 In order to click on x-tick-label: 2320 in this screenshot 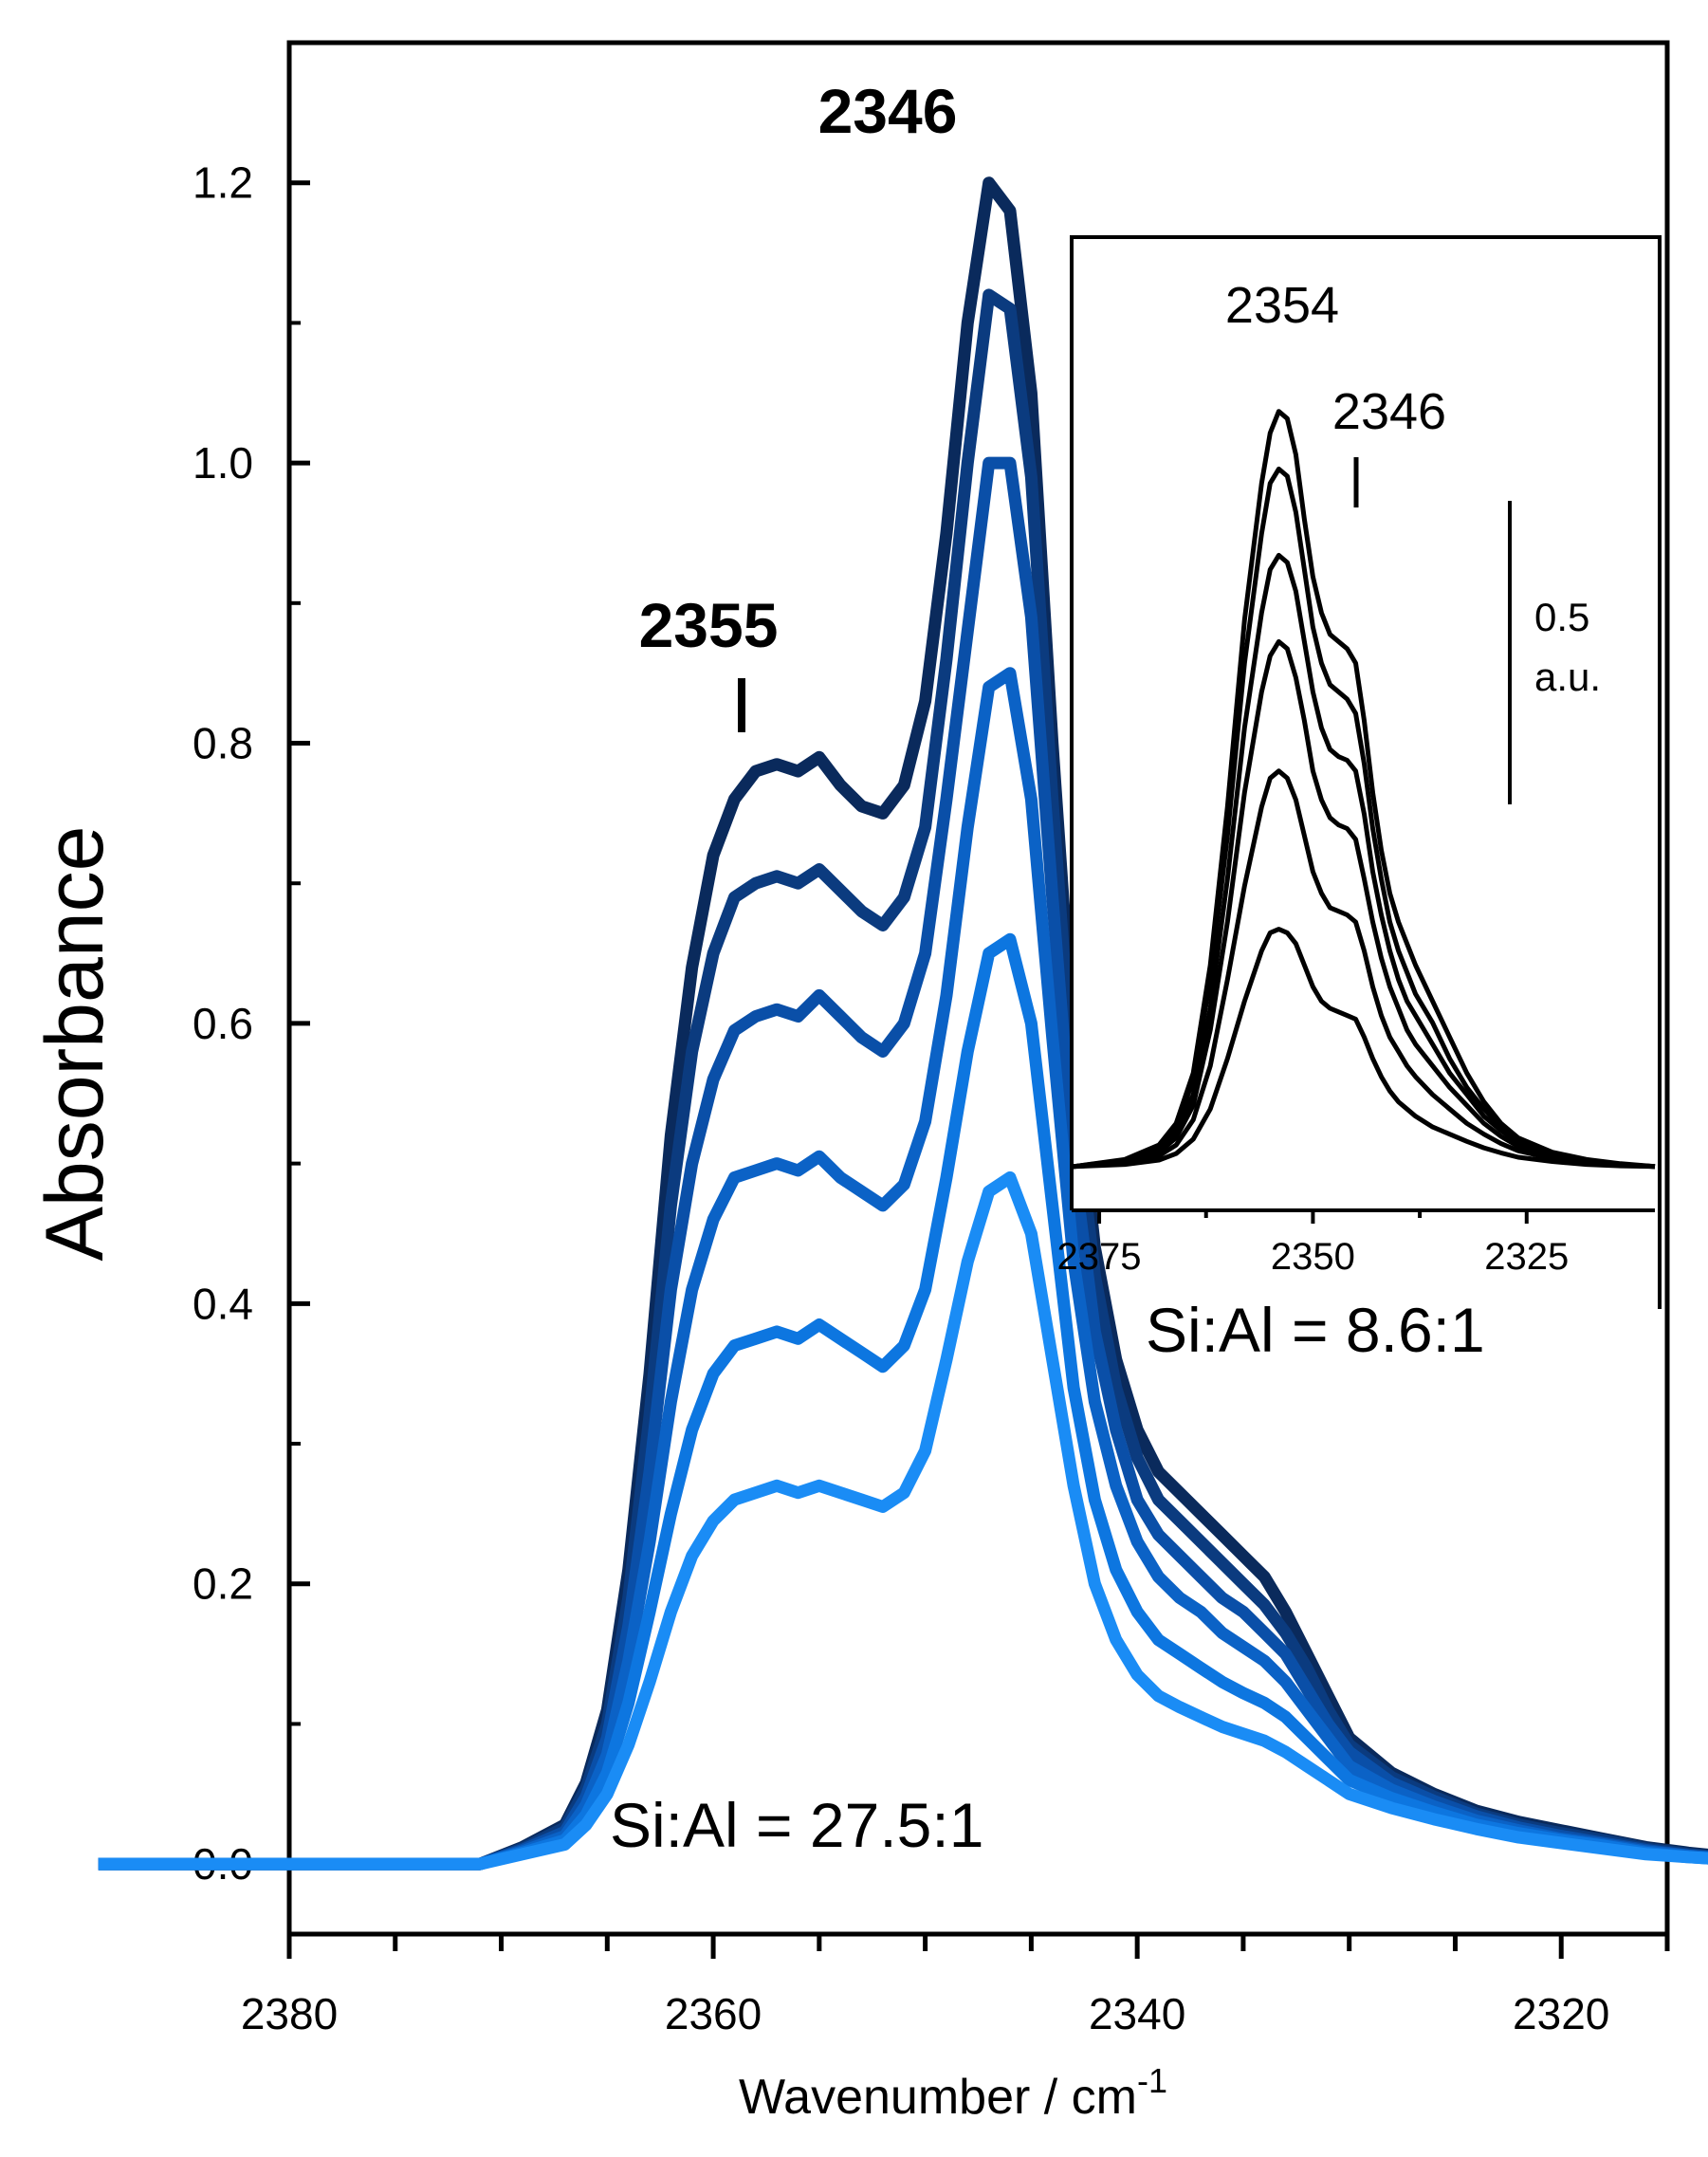, I will do `click(1561, 2013)`.